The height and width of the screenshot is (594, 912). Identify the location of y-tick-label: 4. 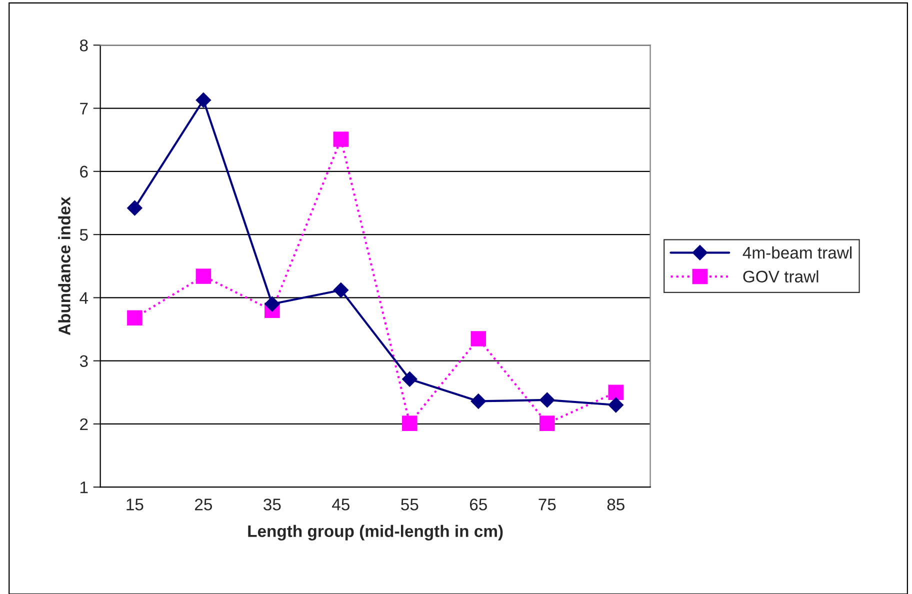
(84, 298).